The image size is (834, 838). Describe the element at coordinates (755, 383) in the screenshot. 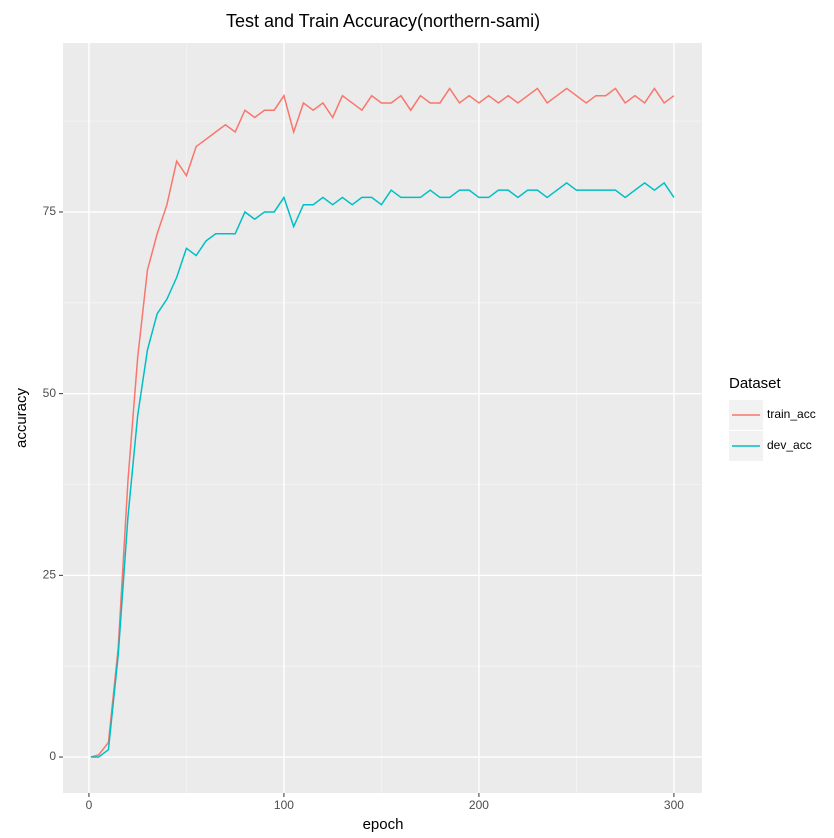

I see `legend-title: Dataset` at that location.